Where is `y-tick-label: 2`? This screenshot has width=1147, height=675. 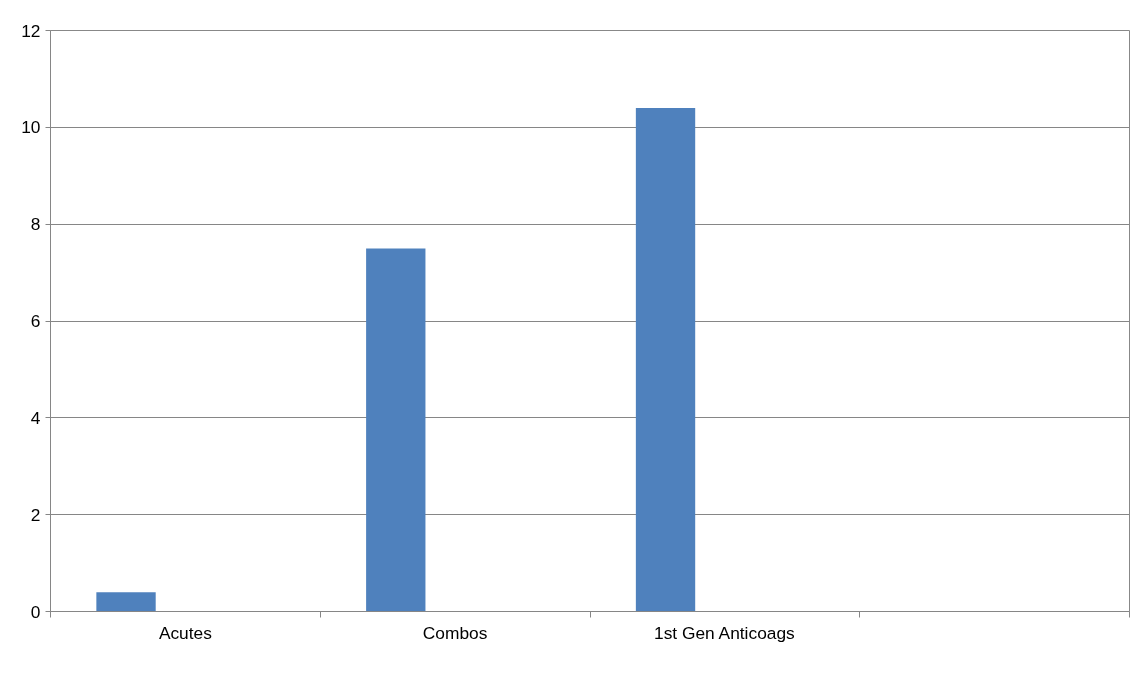 y-tick-label: 2 is located at coordinates (35, 514).